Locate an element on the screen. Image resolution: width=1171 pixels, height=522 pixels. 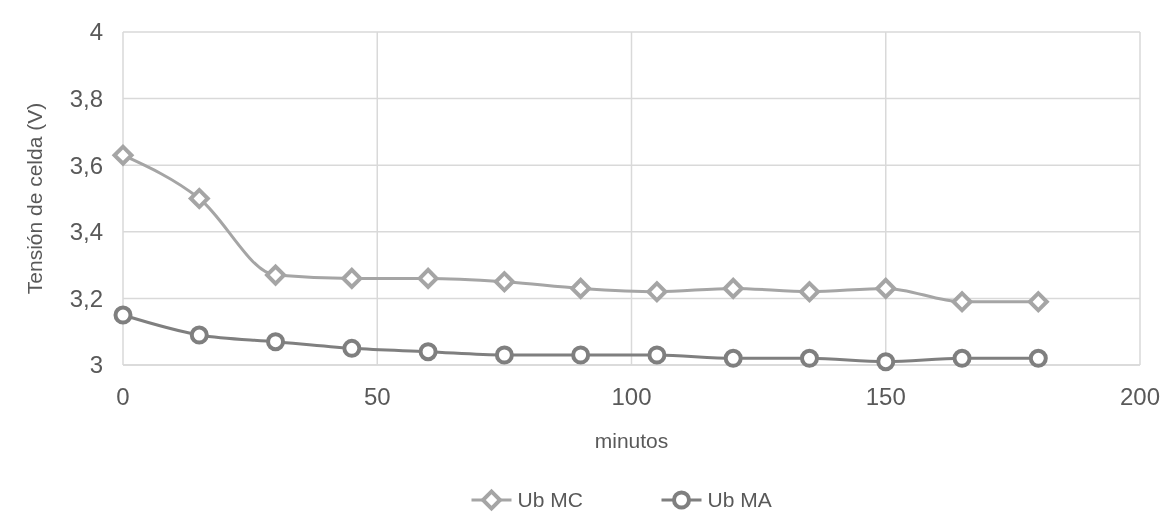
legend-label: Ub MA is located at coordinates (739, 500).